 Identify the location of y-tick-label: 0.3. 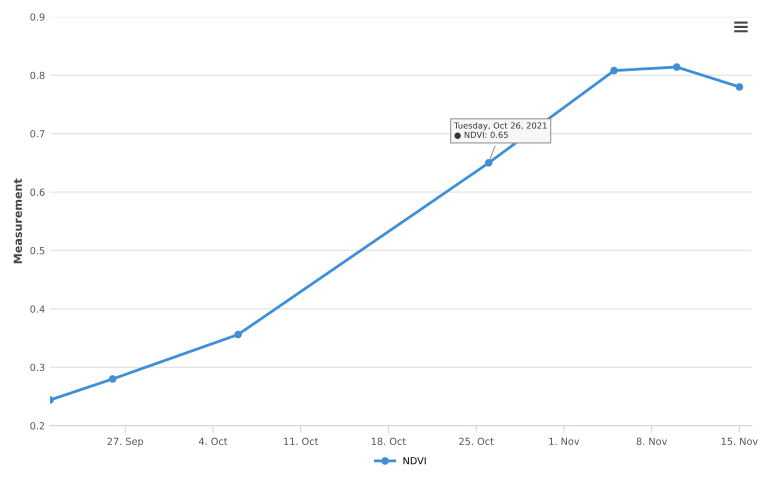
(37, 368).